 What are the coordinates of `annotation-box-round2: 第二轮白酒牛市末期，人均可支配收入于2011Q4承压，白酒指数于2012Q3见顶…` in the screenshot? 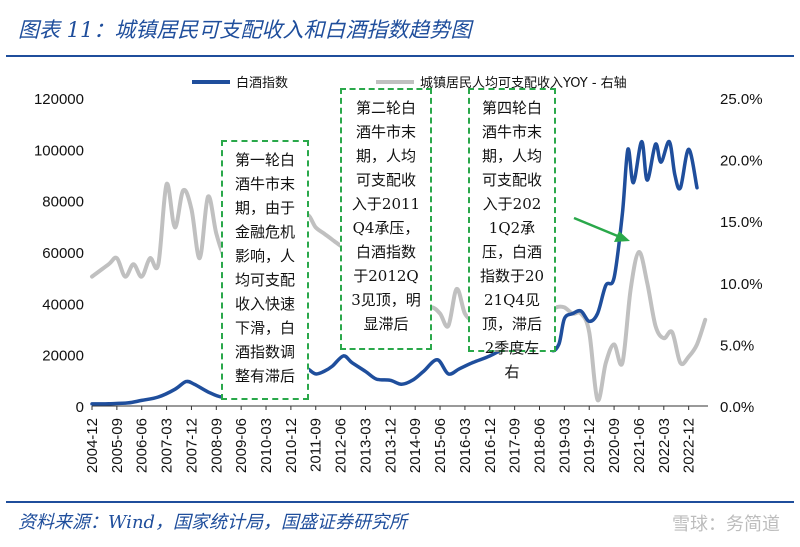 It's located at (386, 219).